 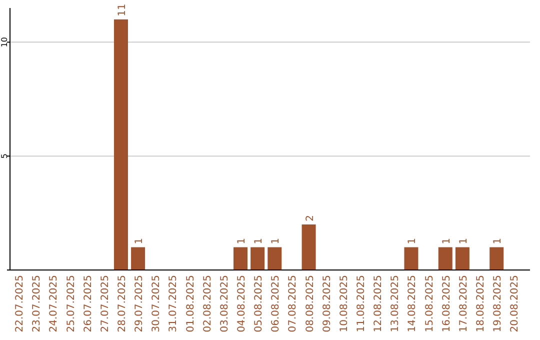 I want to click on x-tick-label: 02.08.2025, so click(x=208, y=303).